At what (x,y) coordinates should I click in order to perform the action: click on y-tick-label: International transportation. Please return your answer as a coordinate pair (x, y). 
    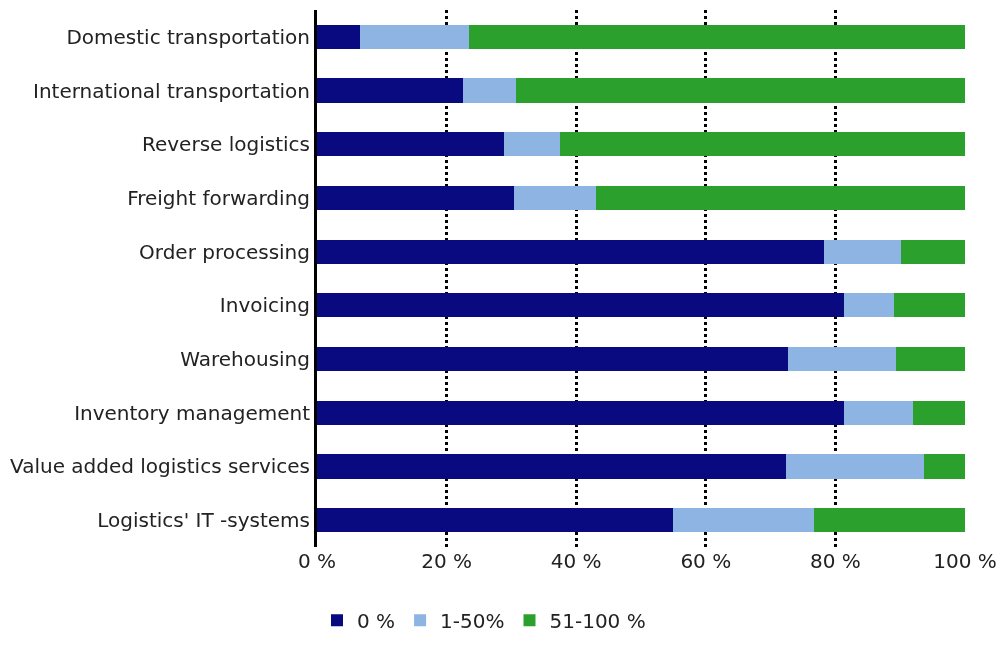
    Looking at the image, I should click on (171, 90).